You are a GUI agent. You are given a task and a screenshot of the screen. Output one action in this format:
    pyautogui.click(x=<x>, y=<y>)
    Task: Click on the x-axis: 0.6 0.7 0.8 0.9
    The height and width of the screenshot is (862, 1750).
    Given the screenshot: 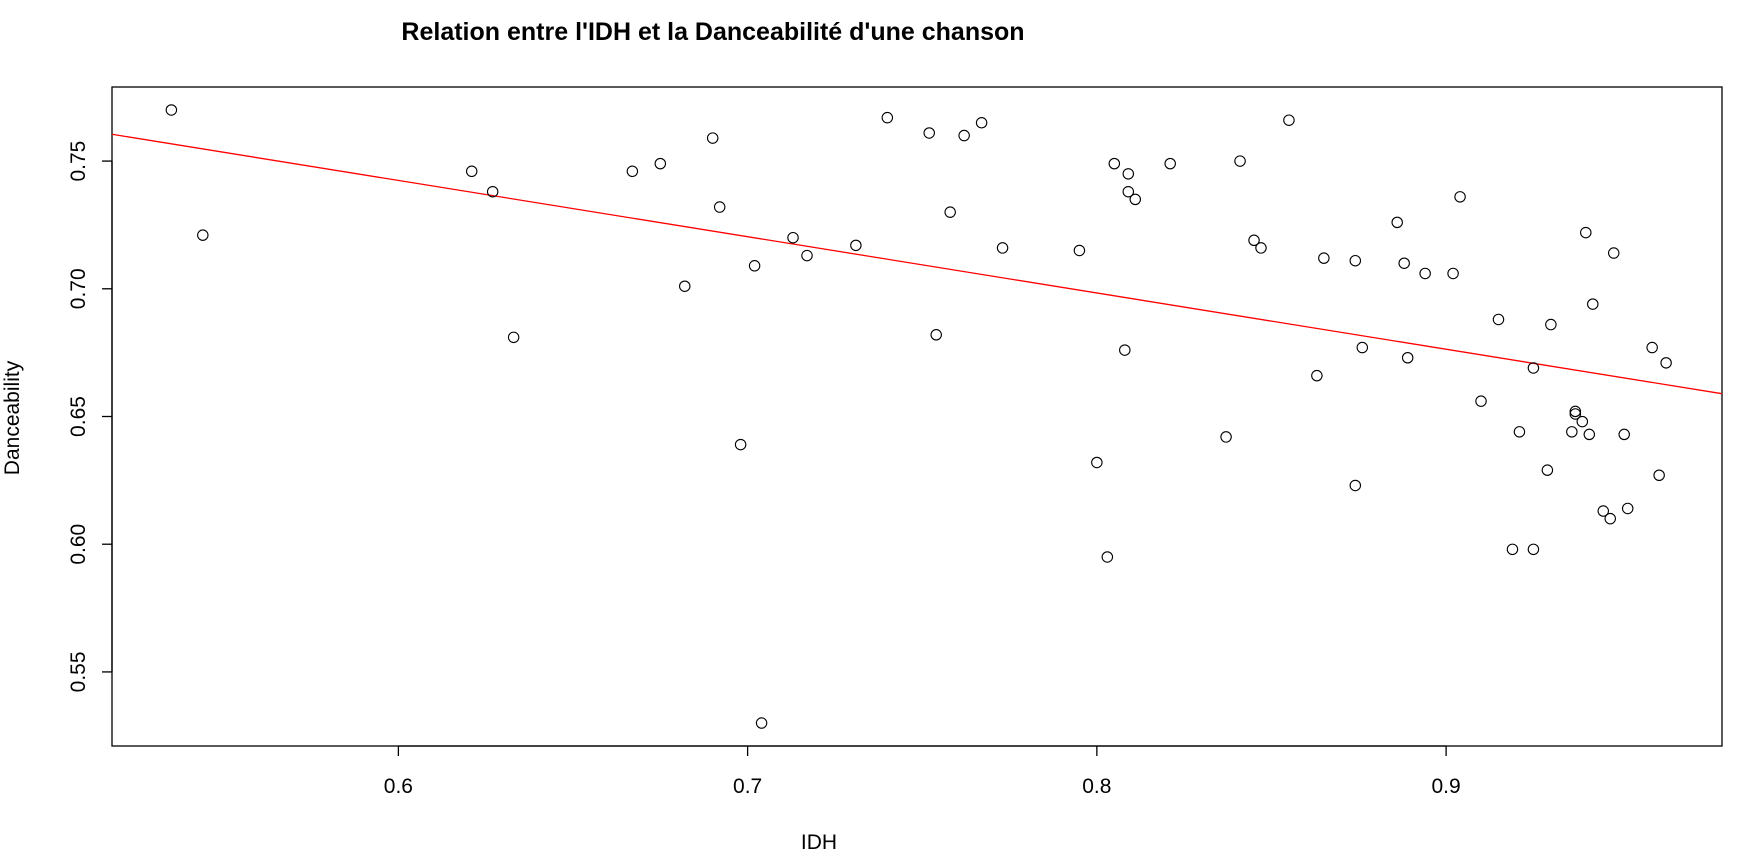 What is the action you would take?
    pyautogui.click(x=922, y=771)
    